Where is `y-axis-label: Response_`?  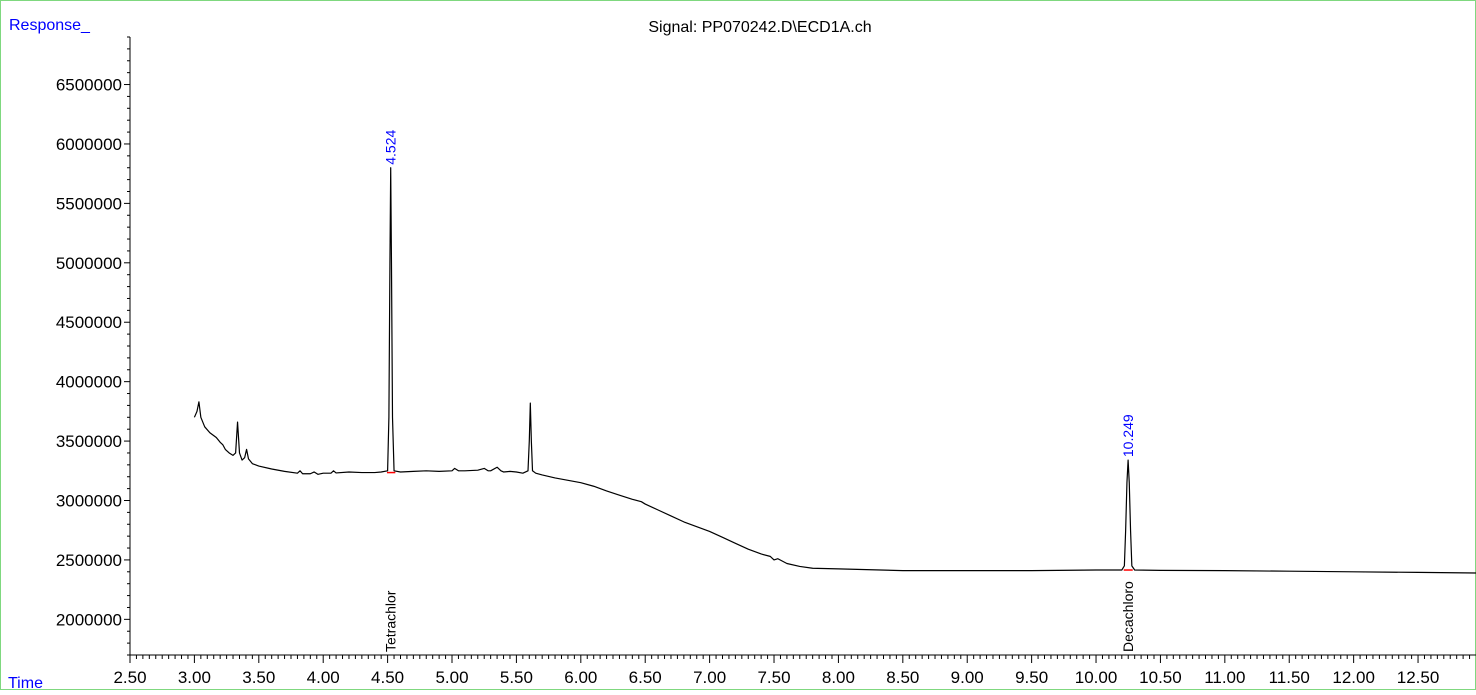 y-axis-label: Response_ is located at coordinates (50, 25).